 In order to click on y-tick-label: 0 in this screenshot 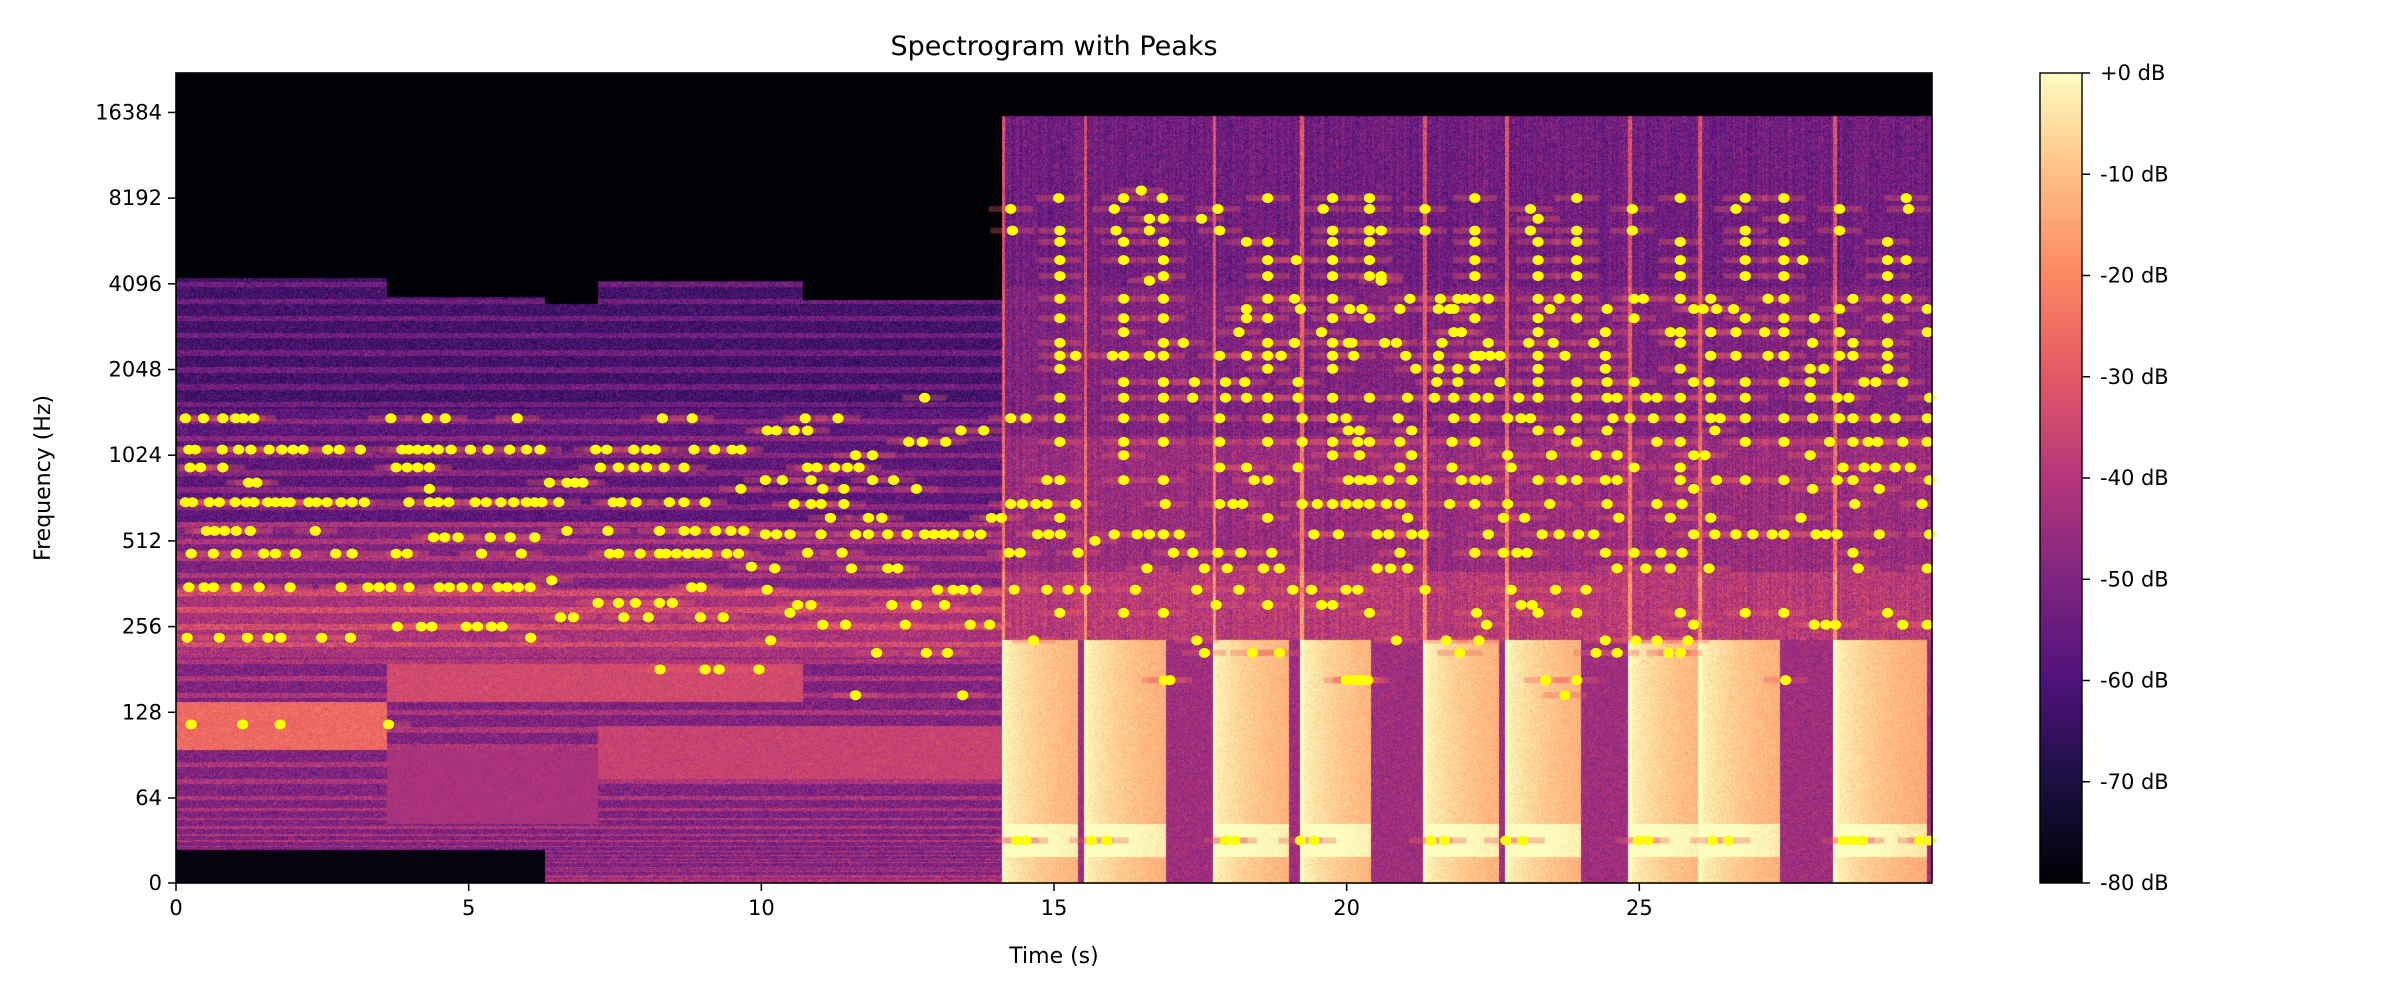, I will do `click(155, 883)`.